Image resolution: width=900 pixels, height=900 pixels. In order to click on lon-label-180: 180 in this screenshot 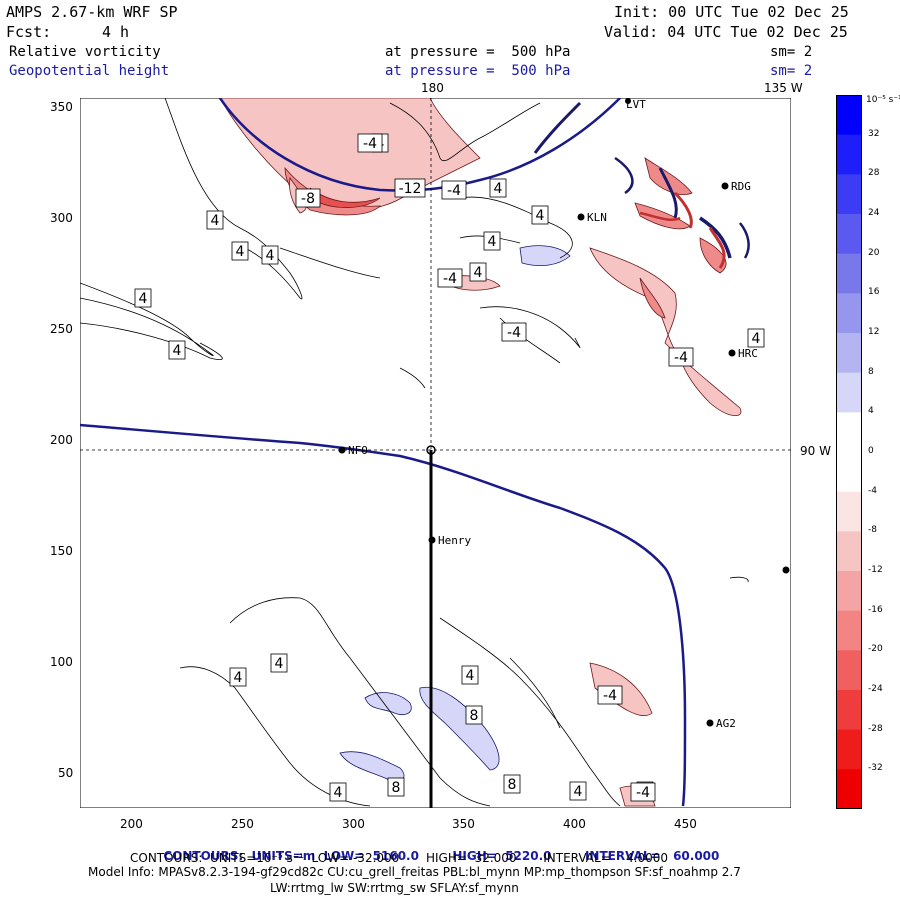, I will do `click(432, 88)`.